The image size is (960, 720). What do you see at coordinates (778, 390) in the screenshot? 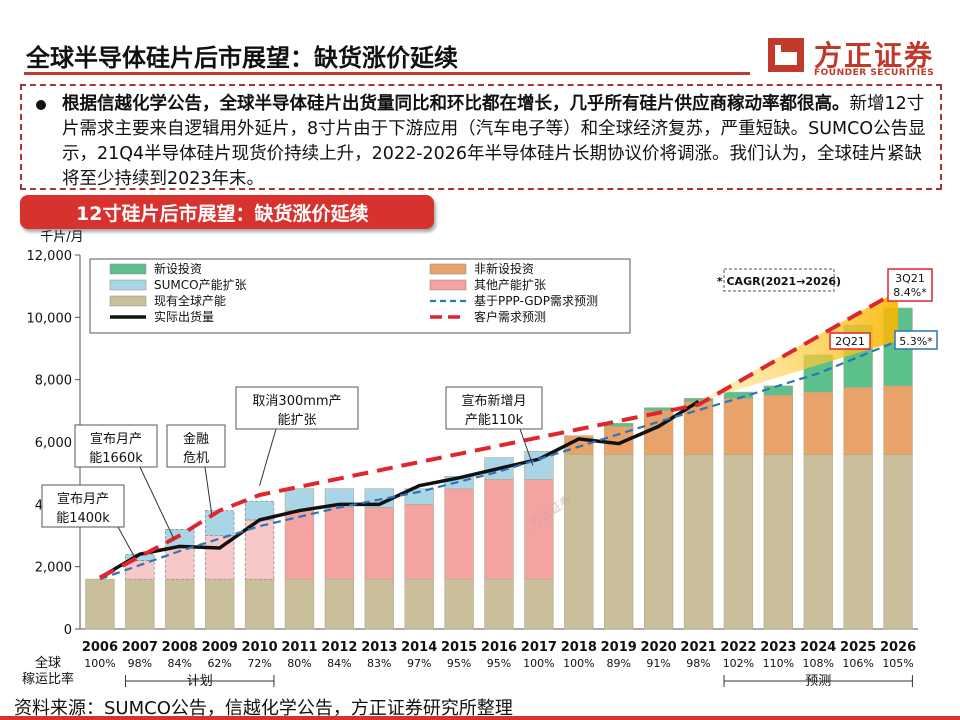
I see `bar-new_invest-2023` at bounding box center [778, 390].